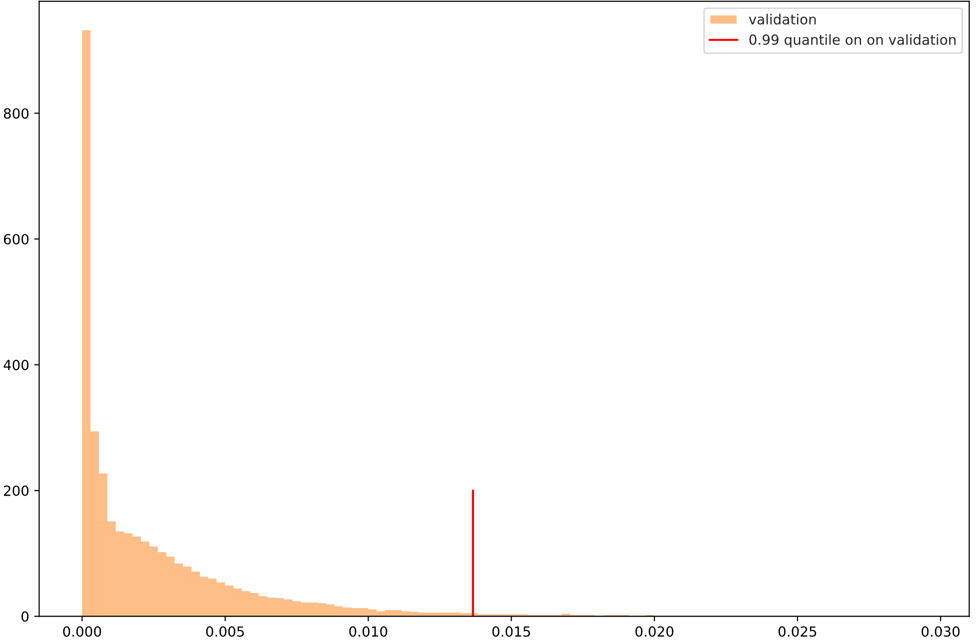  What do you see at coordinates (782, 19) in the screenshot?
I see `legend-label: validation` at bounding box center [782, 19].